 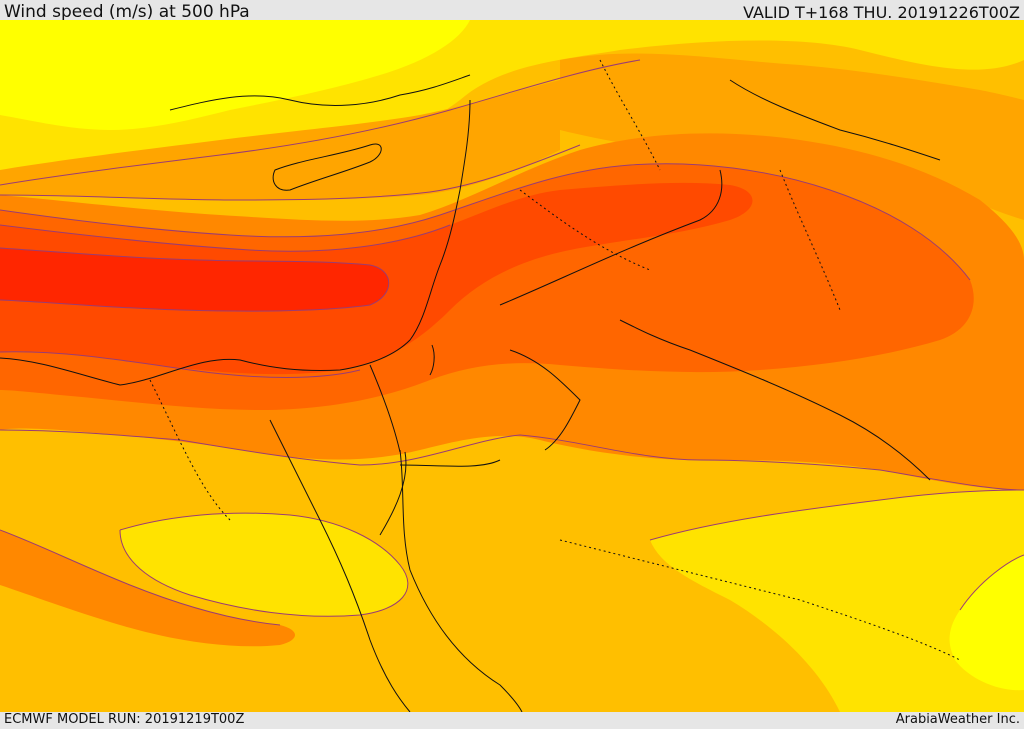 I want to click on coastline-dead-sea, so click(x=432, y=360).